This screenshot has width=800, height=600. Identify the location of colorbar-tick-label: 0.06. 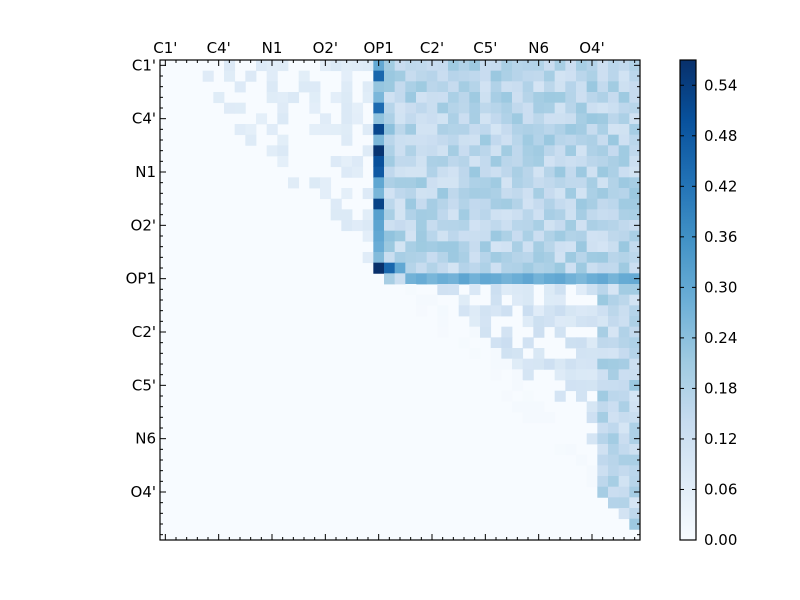
(720, 489).